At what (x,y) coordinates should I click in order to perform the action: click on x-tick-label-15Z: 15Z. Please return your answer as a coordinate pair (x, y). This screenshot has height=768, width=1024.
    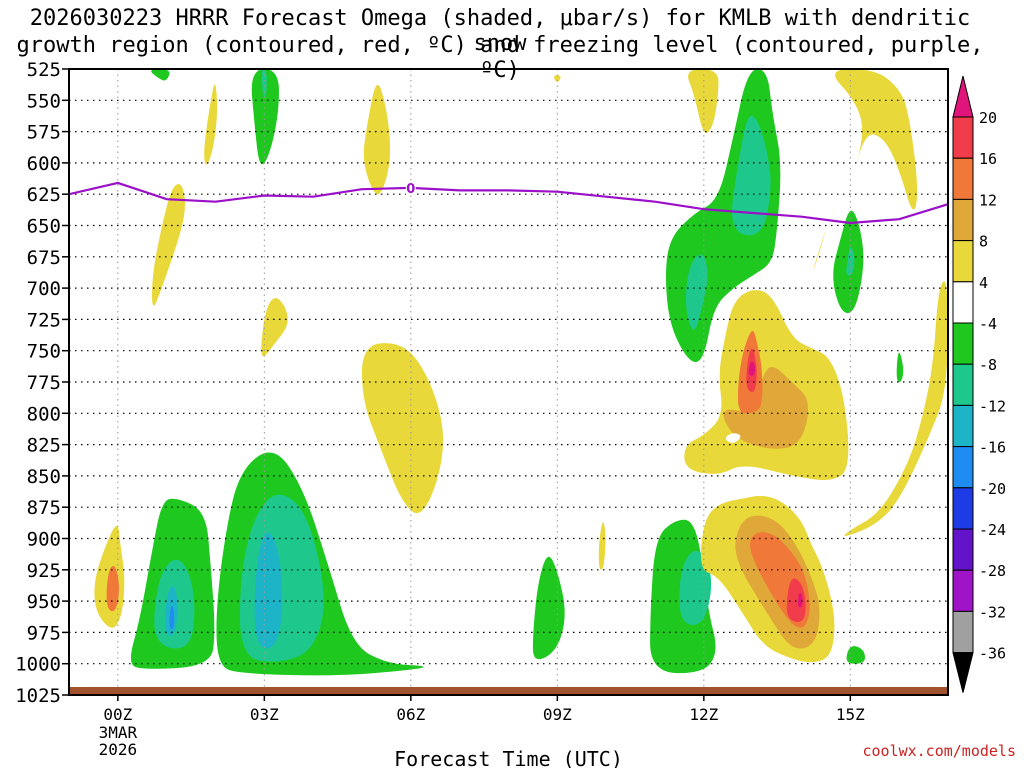
    Looking at the image, I should click on (850, 714).